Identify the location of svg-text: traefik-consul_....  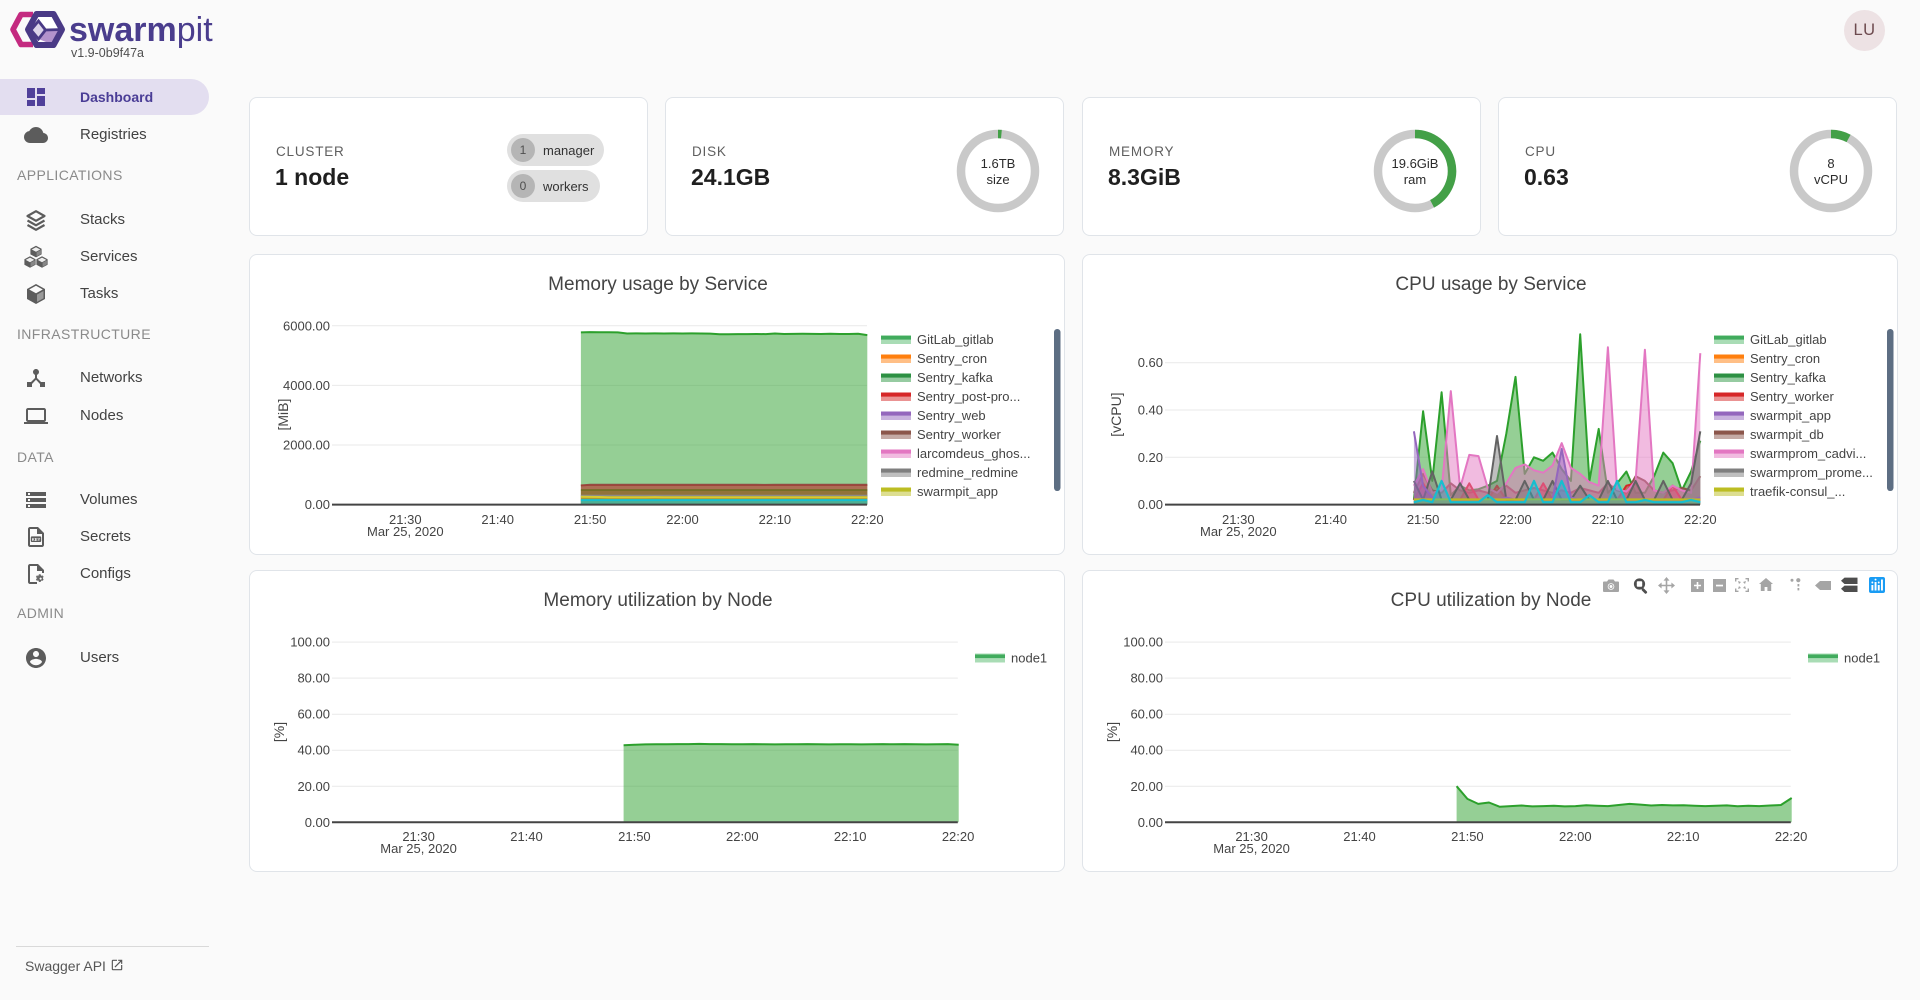
(1797, 491).